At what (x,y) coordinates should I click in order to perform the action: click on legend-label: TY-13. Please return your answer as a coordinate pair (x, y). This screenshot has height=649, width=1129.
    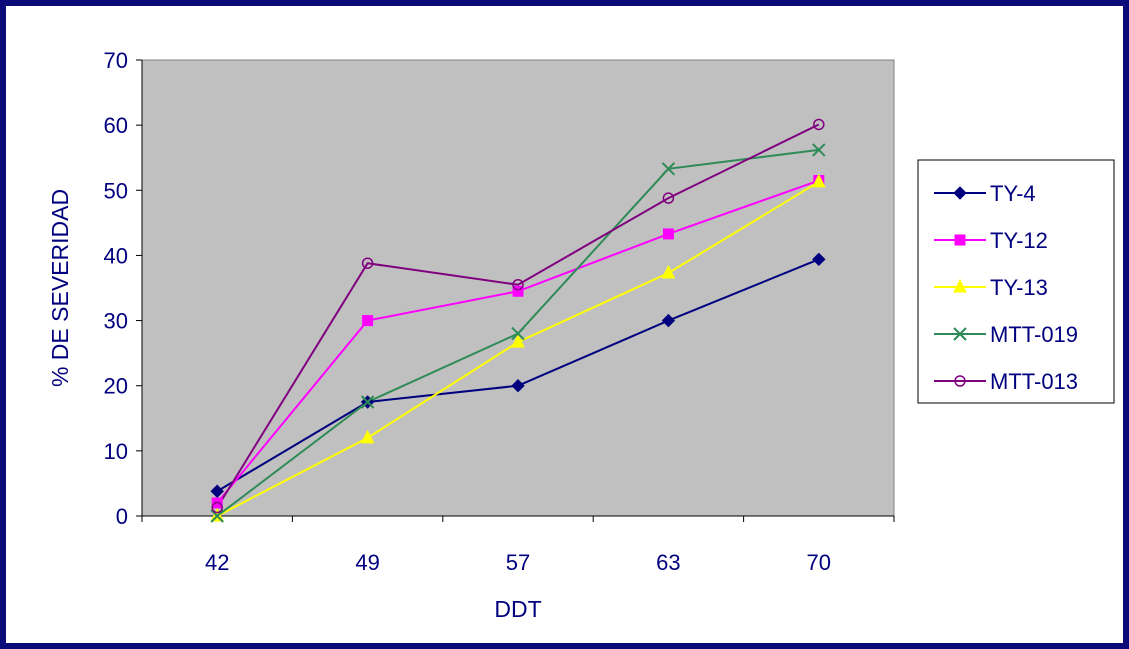
    Looking at the image, I should click on (1019, 287).